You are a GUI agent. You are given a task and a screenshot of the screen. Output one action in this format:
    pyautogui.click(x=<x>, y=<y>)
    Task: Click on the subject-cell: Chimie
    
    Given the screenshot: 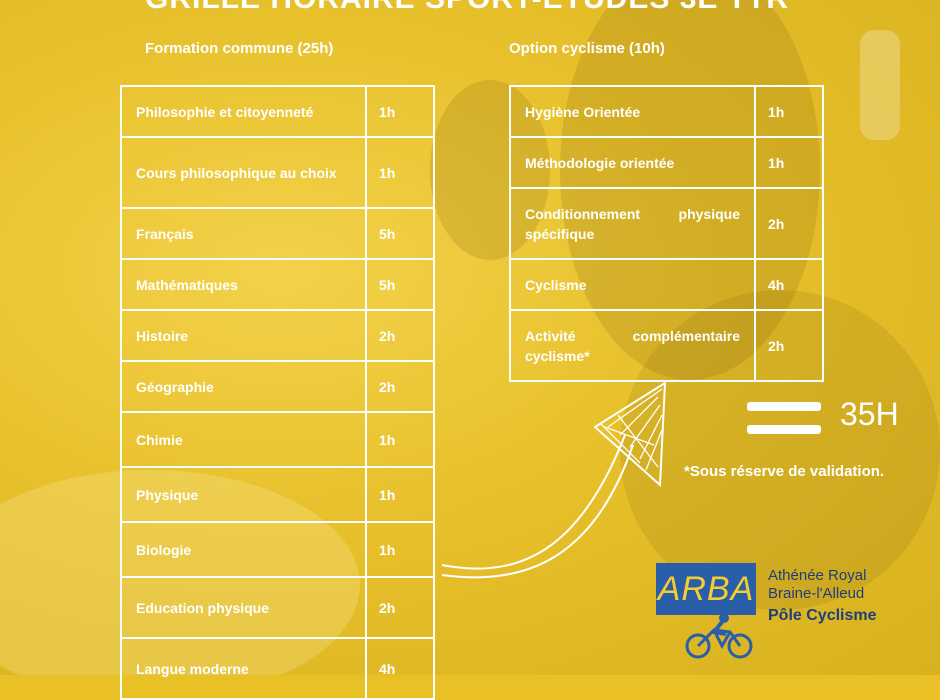 What is the action you would take?
    pyautogui.click(x=243, y=439)
    